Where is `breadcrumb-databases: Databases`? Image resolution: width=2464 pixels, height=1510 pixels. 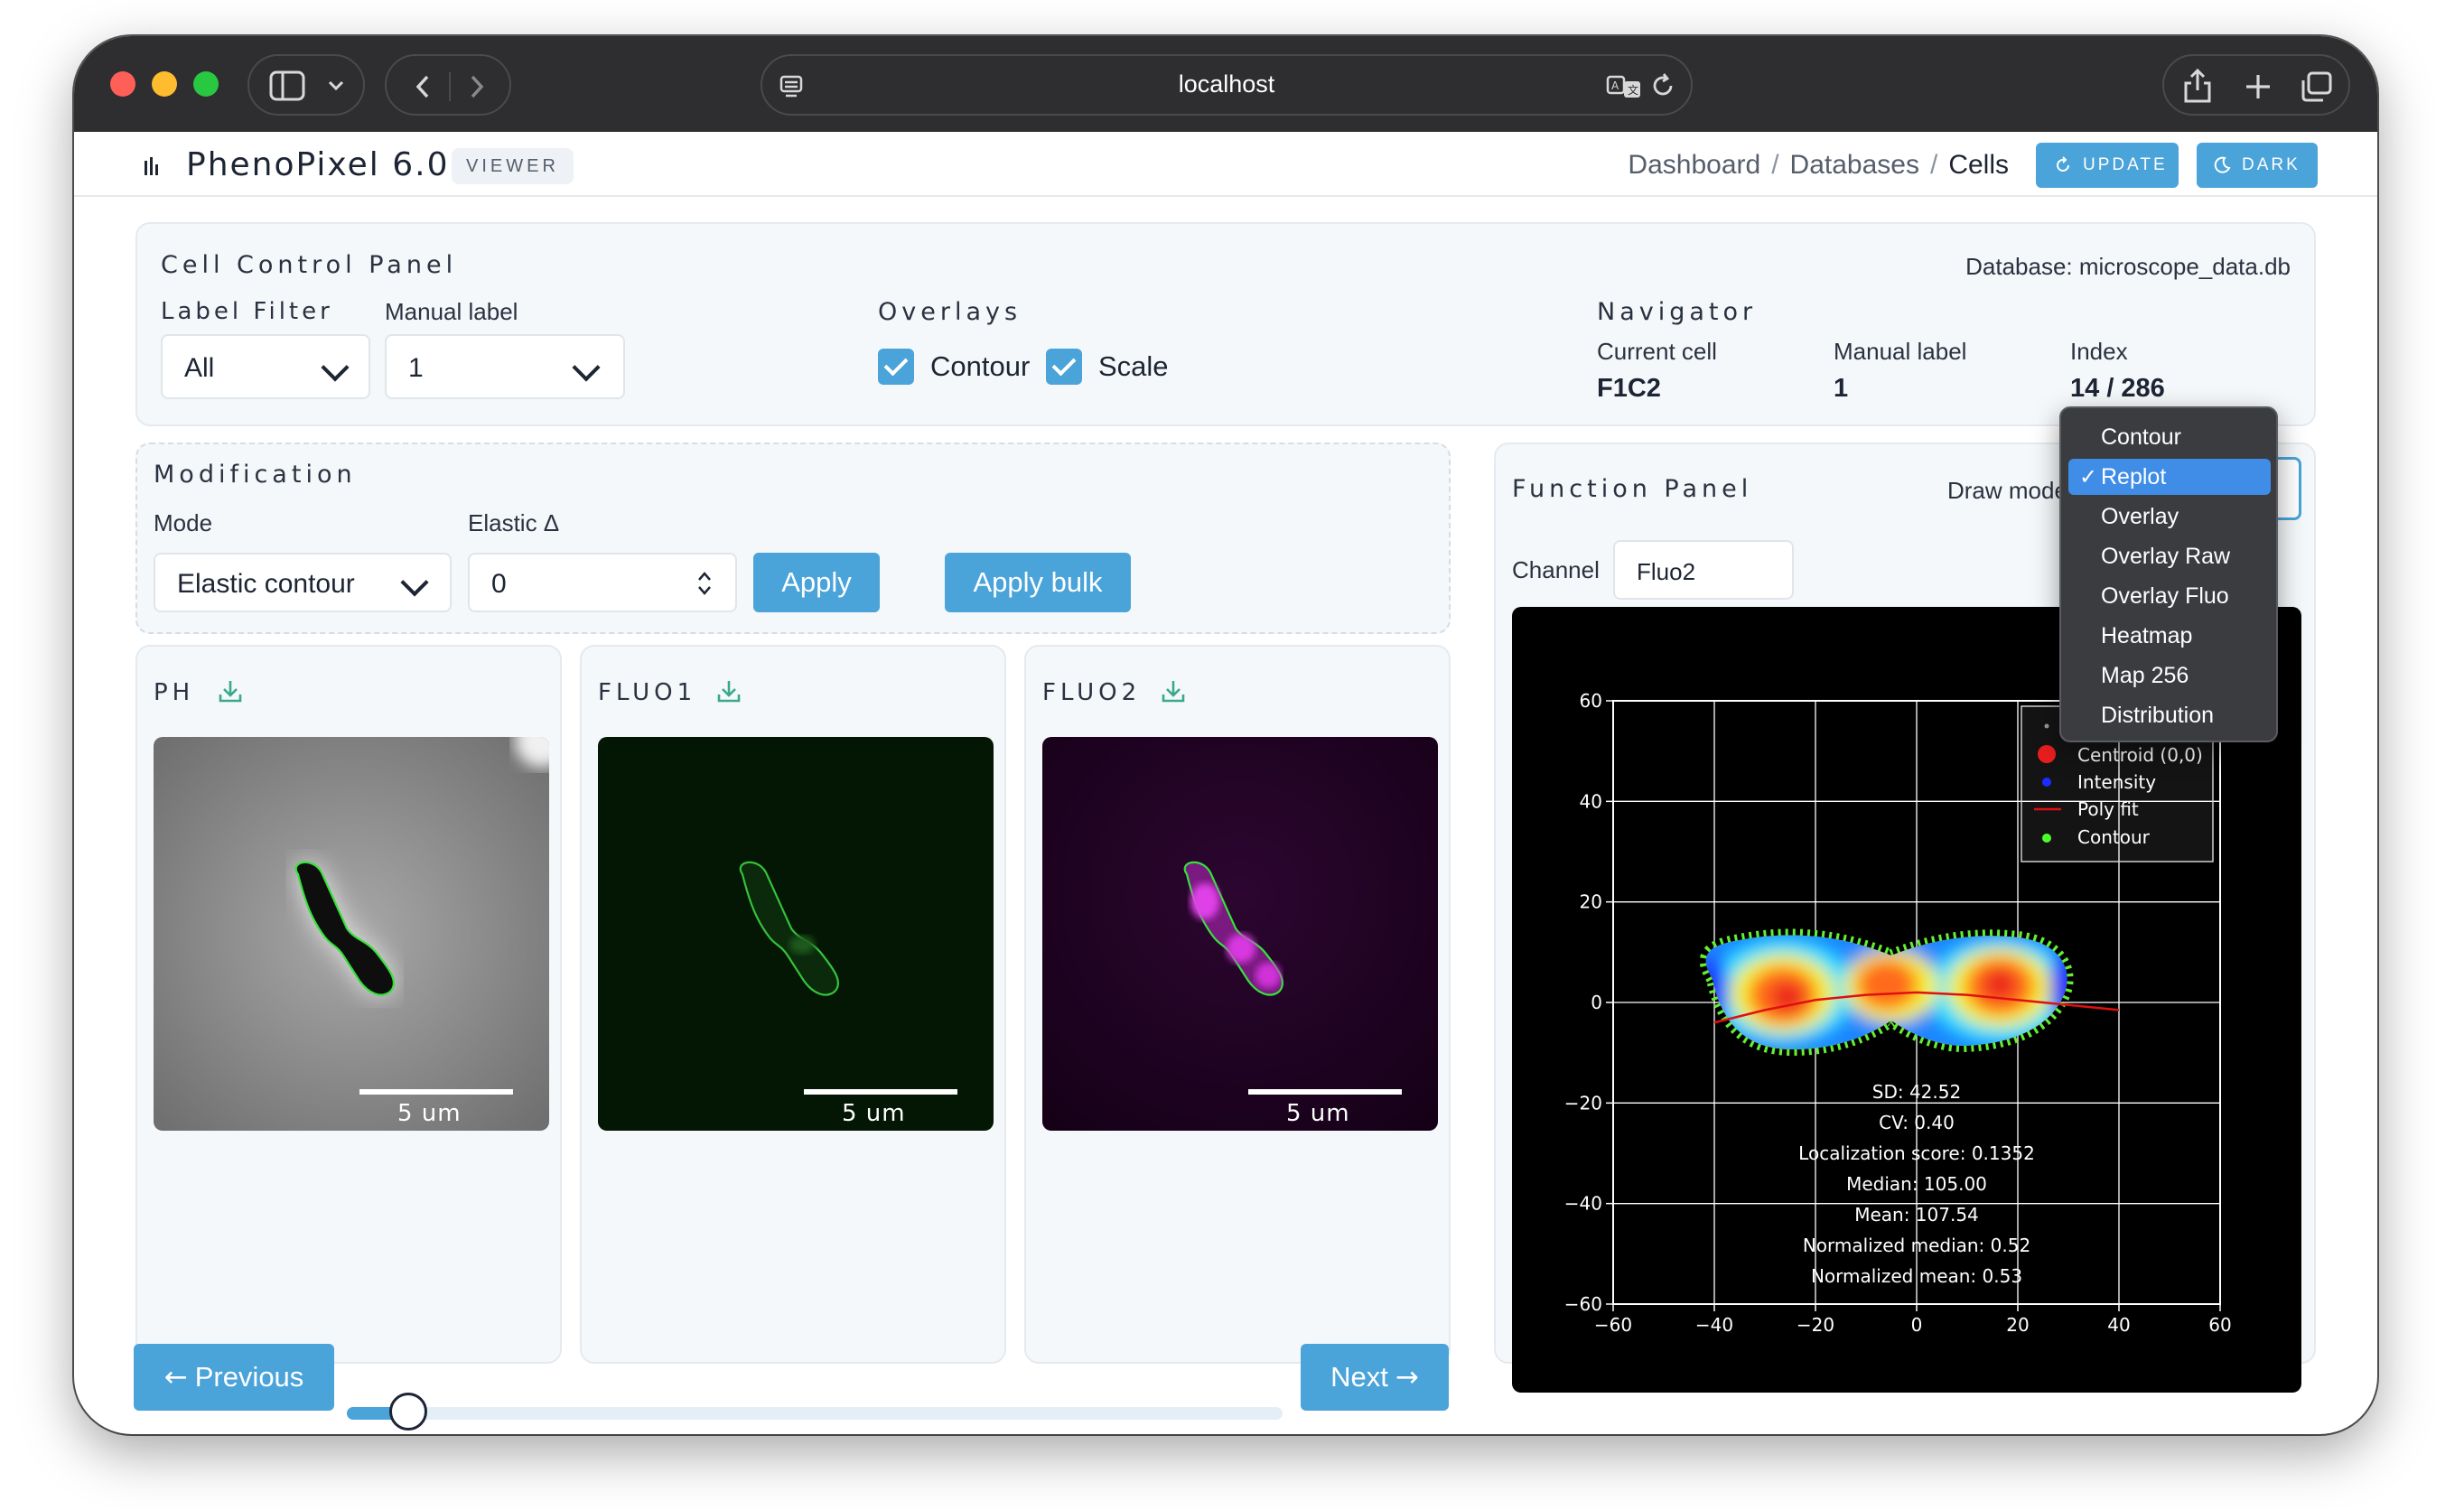 breadcrumb-databases: Databases is located at coordinates (1854, 165).